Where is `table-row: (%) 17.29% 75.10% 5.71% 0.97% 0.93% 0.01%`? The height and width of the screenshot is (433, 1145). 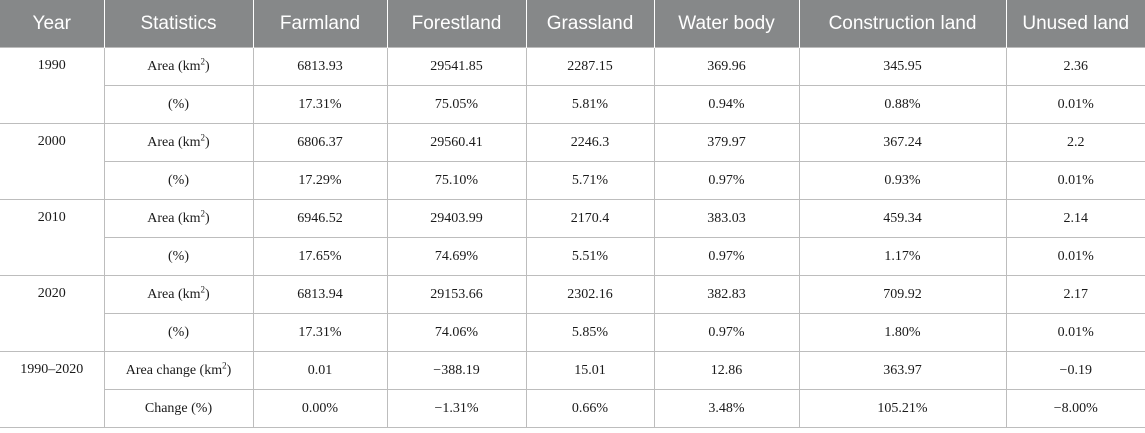
table-row: (%) 17.29% 75.10% 5.71% 0.97% 0.93% 0.01% is located at coordinates (572, 180).